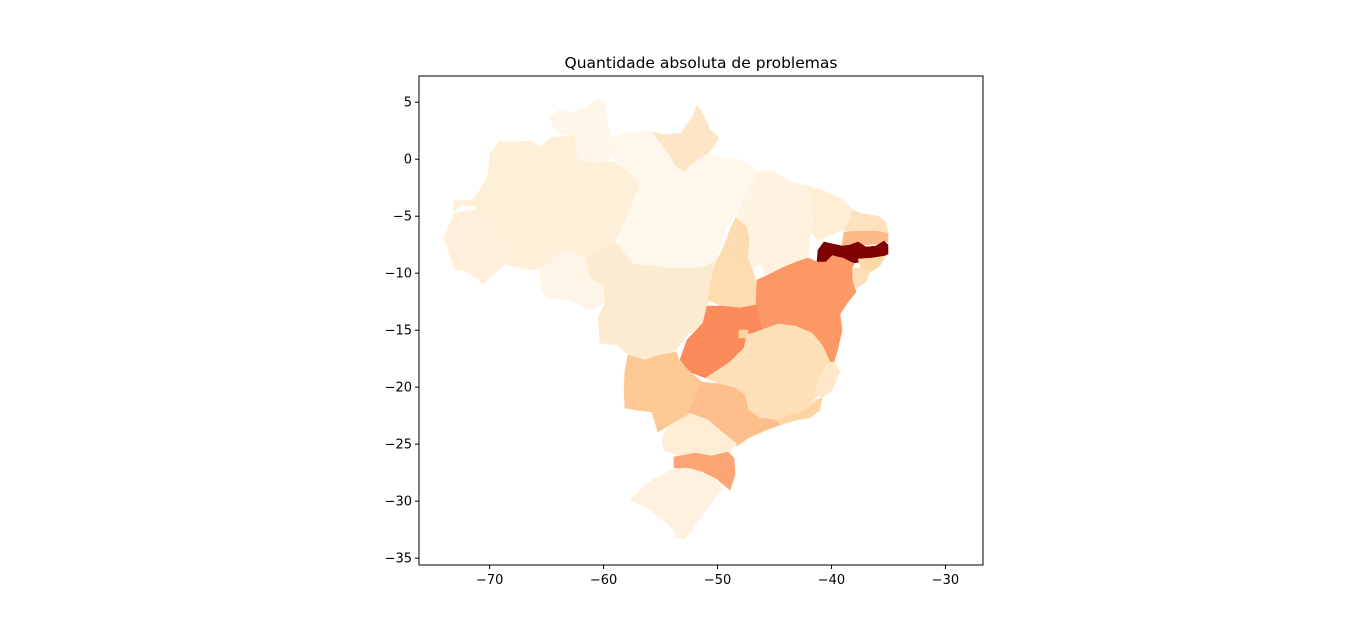 This screenshot has width=1366, height=634. What do you see at coordinates (852, 252) in the screenshot?
I see `region-pe` at bounding box center [852, 252].